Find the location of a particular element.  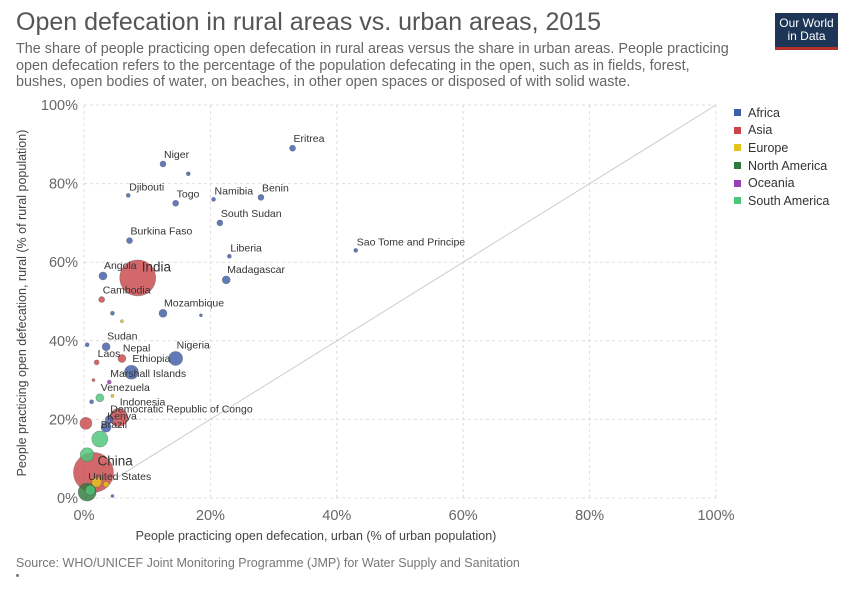

point-label: Kenya is located at coordinates (122, 416).